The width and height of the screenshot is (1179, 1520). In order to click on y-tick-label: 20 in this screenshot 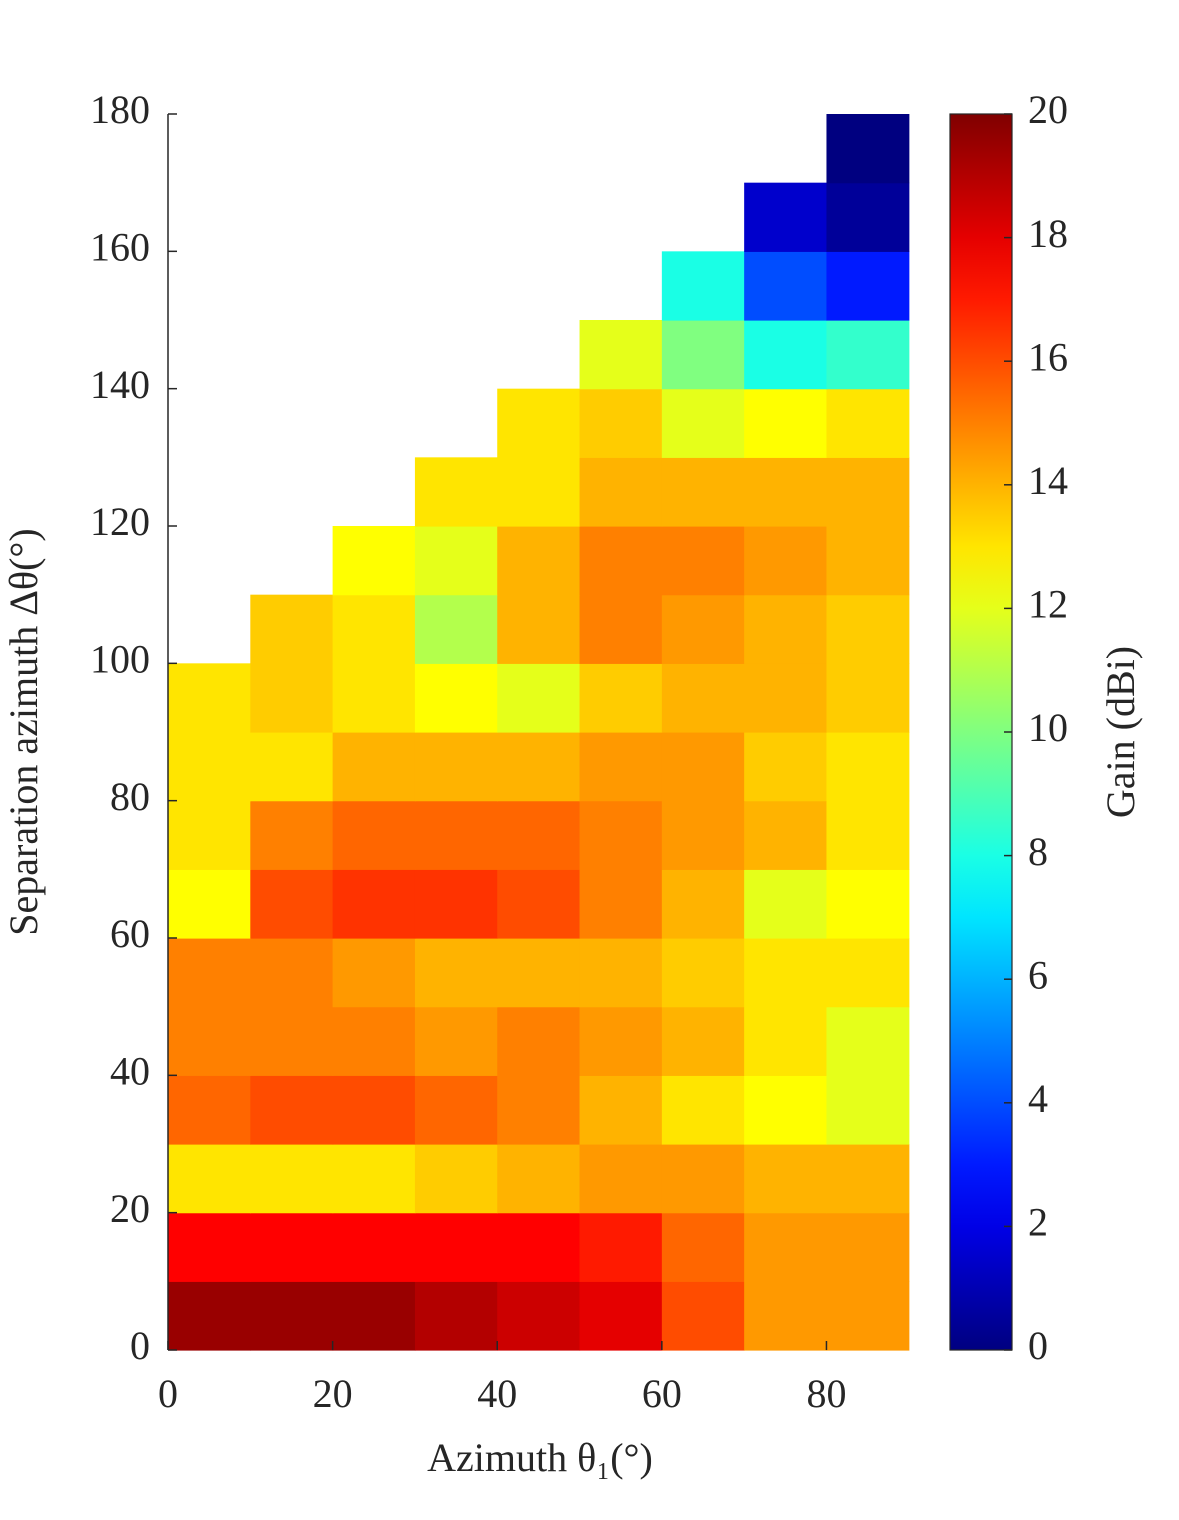, I will do `click(130, 1208)`.